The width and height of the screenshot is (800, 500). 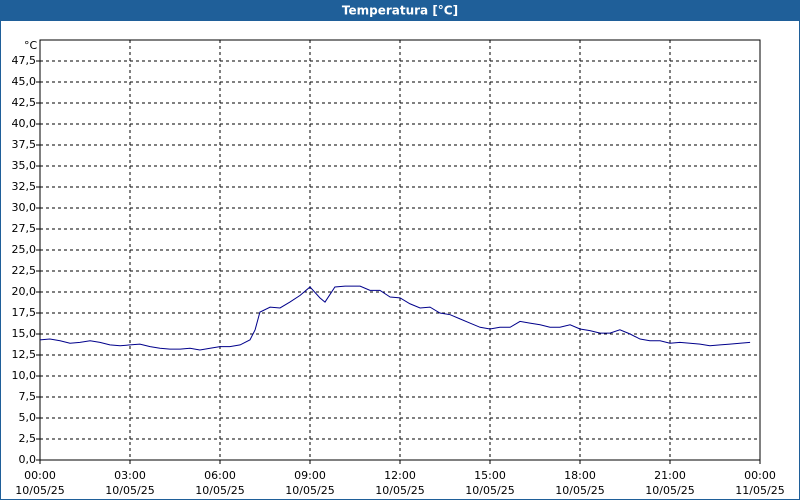 I want to click on x-tick-label: 00:00 10/05/25, so click(x=39, y=483).